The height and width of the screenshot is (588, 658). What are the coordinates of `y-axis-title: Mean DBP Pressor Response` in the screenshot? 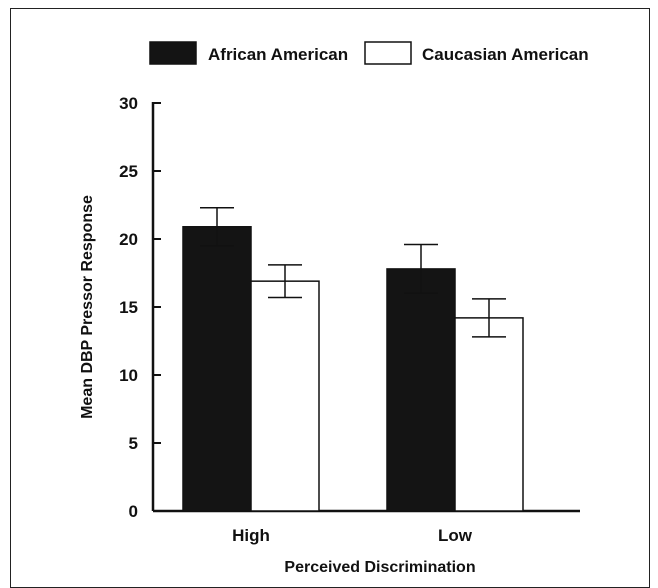 It's located at (87, 307).